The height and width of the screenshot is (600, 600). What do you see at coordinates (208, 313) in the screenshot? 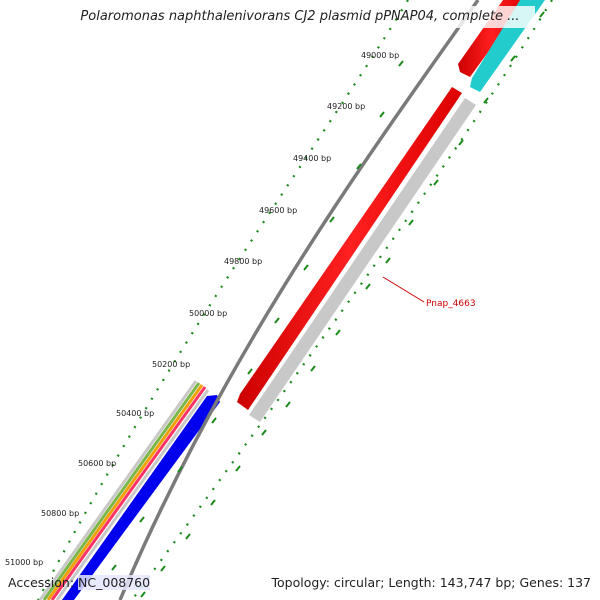
I see `tick-label: 50000 bp` at bounding box center [208, 313].